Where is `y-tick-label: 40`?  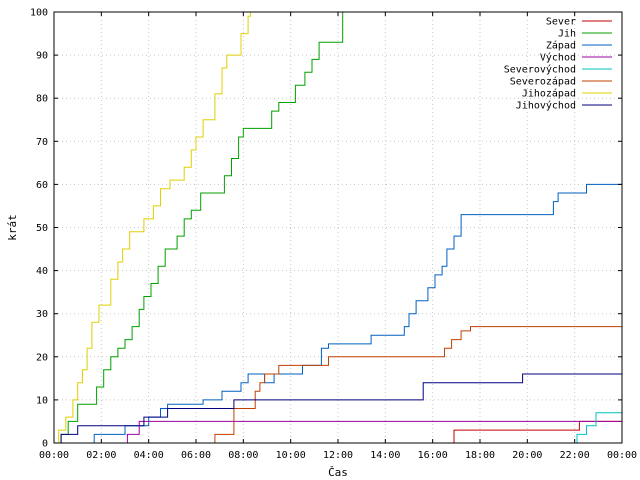 y-tick-label: 40 is located at coordinates (42, 271).